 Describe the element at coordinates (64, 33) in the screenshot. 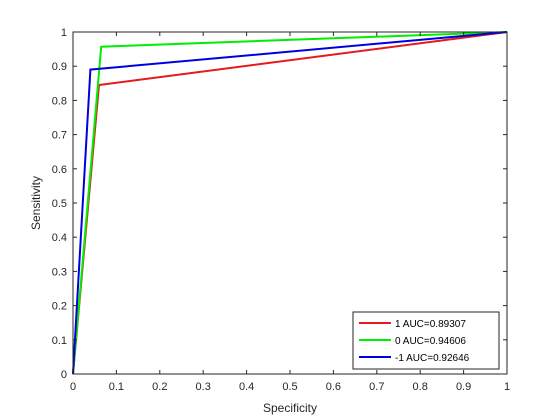

I see `y-tick-label: 1` at that location.